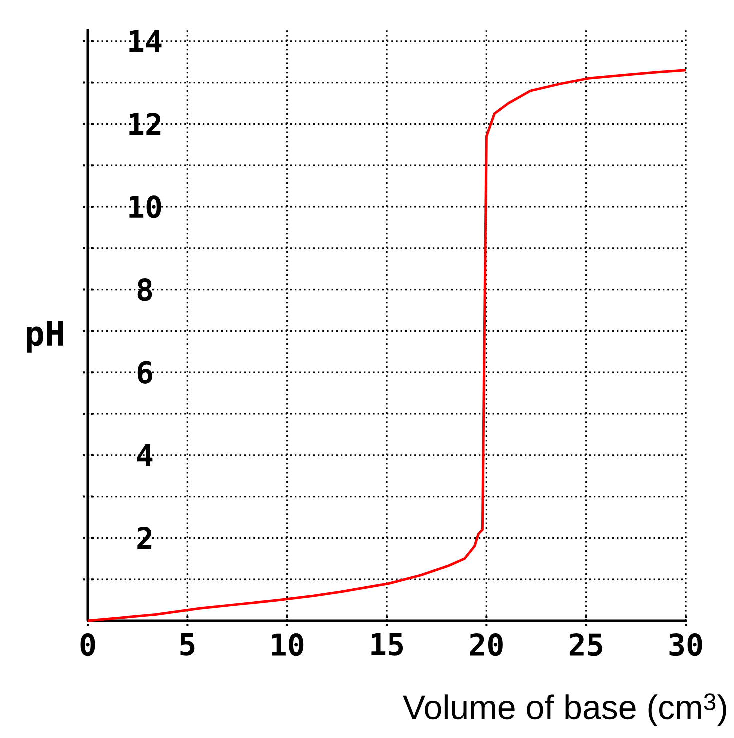 The width and height of the screenshot is (734, 738). Describe the element at coordinates (145, 372) in the screenshot. I see `y-tick-label: 6` at that location.